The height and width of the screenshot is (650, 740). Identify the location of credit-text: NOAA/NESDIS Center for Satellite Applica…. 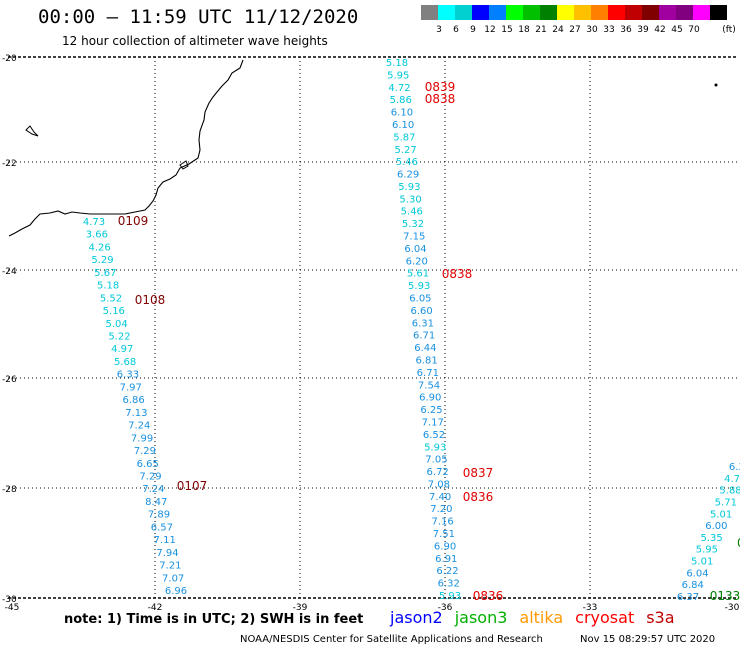
(391, 639).